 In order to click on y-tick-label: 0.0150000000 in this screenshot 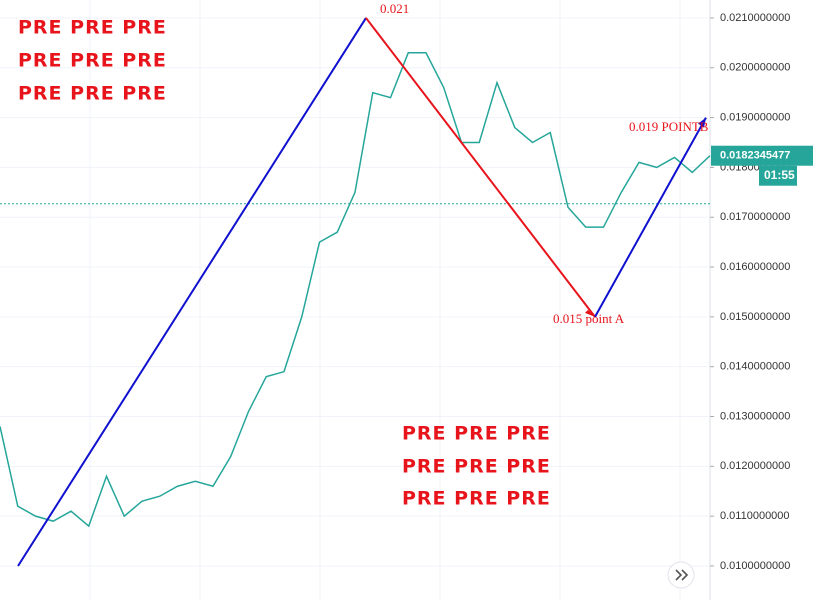, I will do `click(755, 317)`.